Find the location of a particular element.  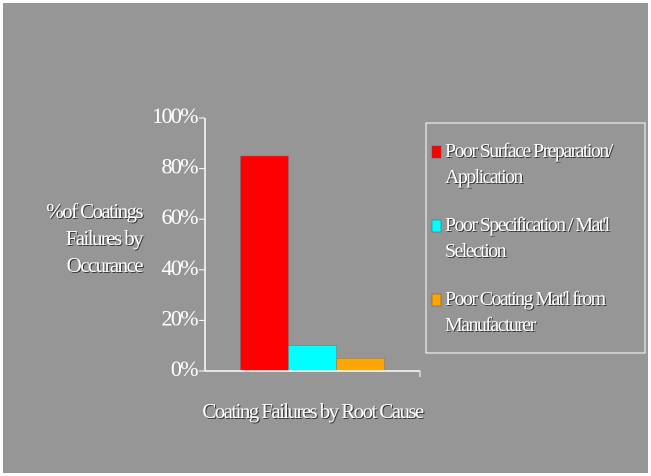

y-tick-label: 40% is located at coordinates (179, 267).